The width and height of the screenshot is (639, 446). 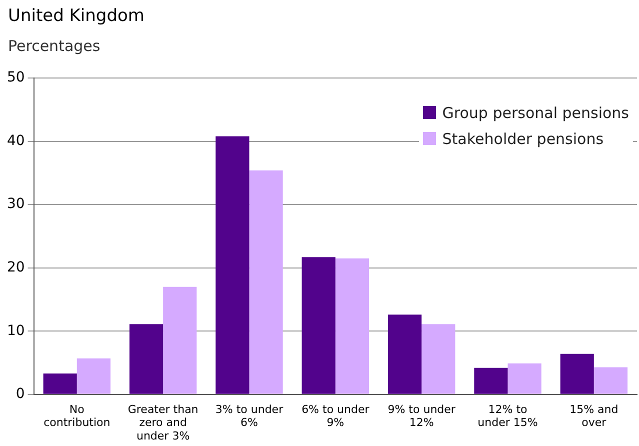 I want to click on legend-label: Stakeholder pensions, so click(x=523, y=139).